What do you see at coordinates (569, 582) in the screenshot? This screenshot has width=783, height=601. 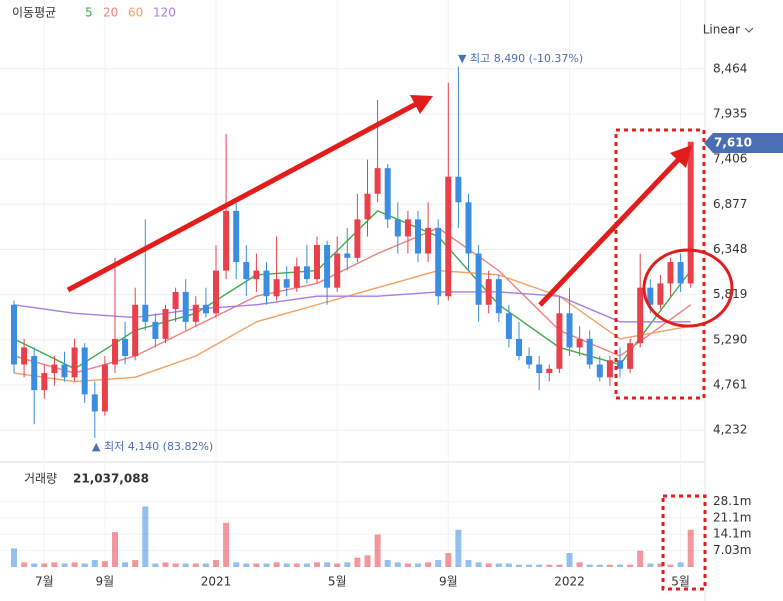 I see `x-tick-label: 2022` at bounding box center [569, 582].